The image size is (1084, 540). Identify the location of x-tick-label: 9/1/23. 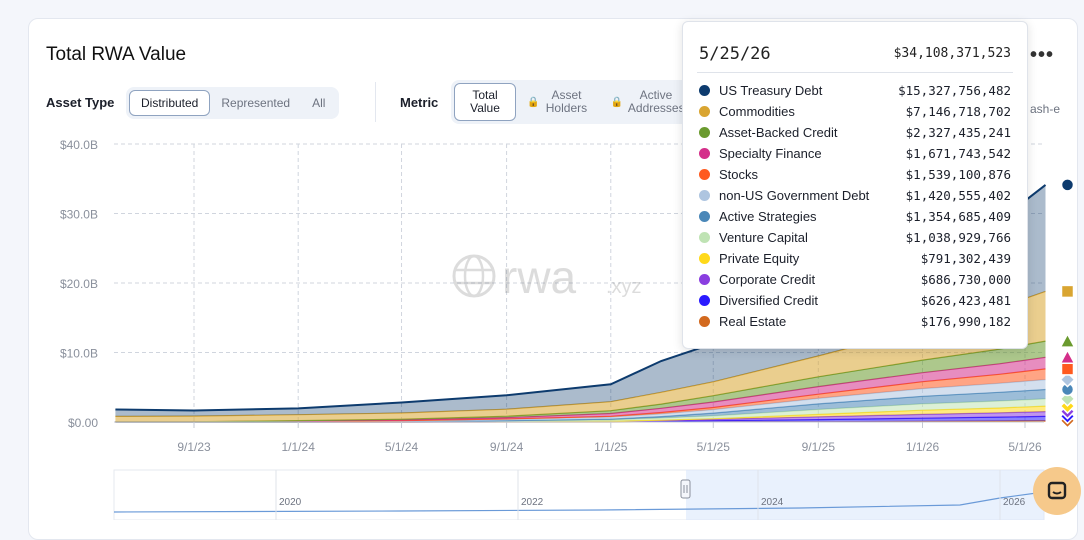
(194, 447).